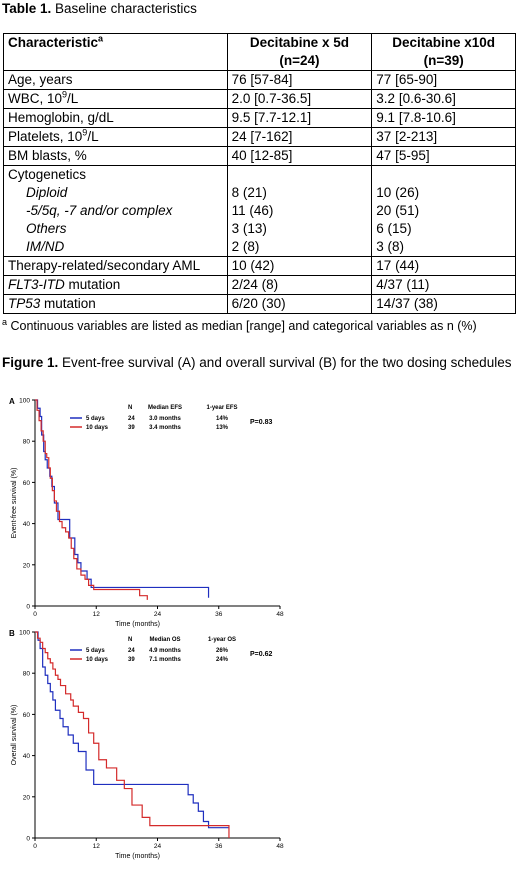 This screenshot has height=873, width=520. I want to click on figure-caption-label: Figure 1., so click(30, 362).